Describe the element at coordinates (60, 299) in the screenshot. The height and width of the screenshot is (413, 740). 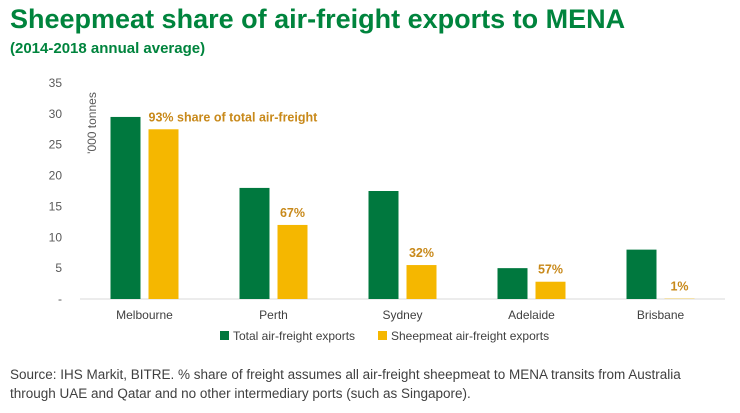
I see `y-tick-label: -` at that location.